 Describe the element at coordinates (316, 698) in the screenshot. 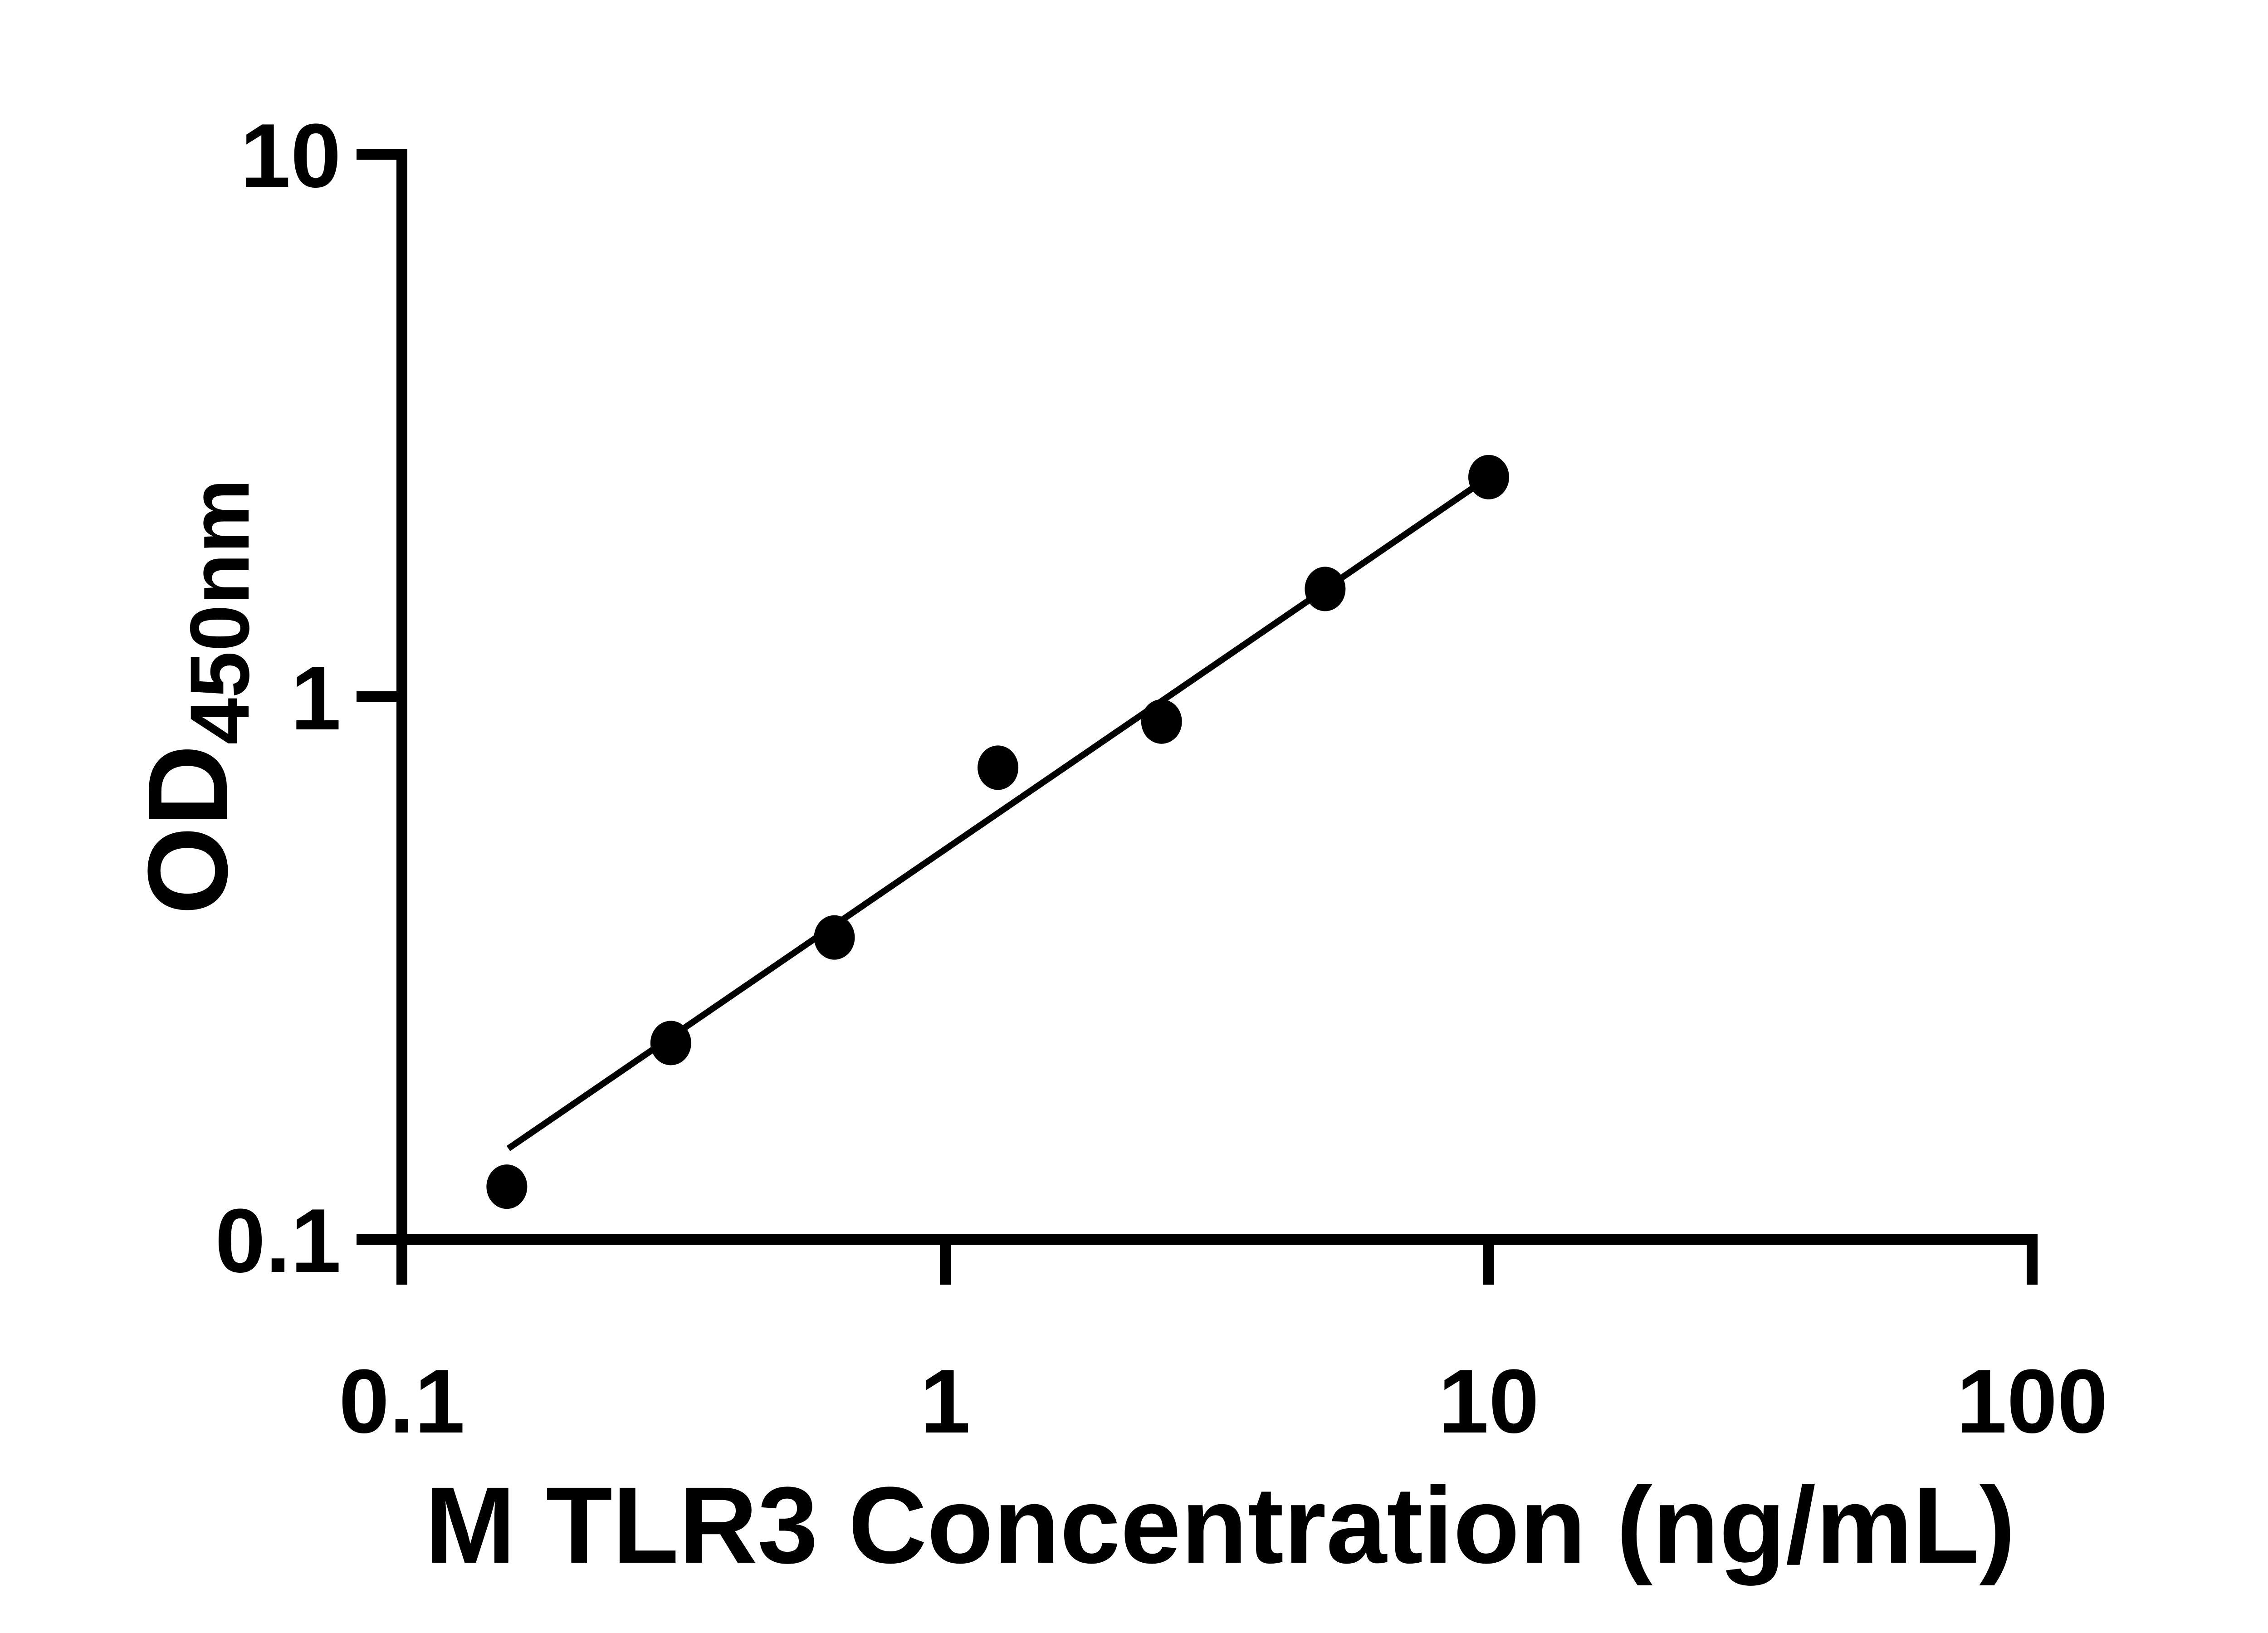

I see `y-tick-label-1: 1` at that location.